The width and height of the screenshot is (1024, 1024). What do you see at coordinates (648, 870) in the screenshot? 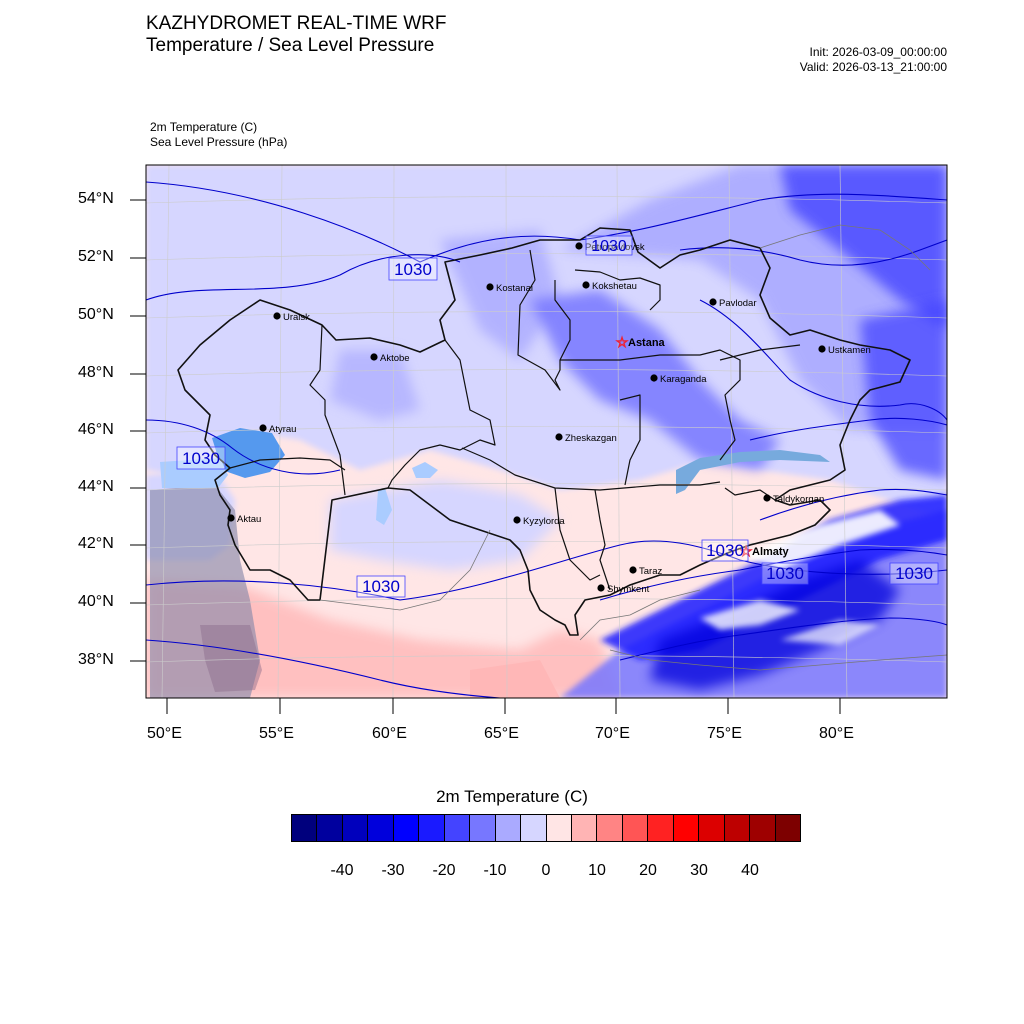
I see `colorbar-label: 20` at bounding box center [648, 870].